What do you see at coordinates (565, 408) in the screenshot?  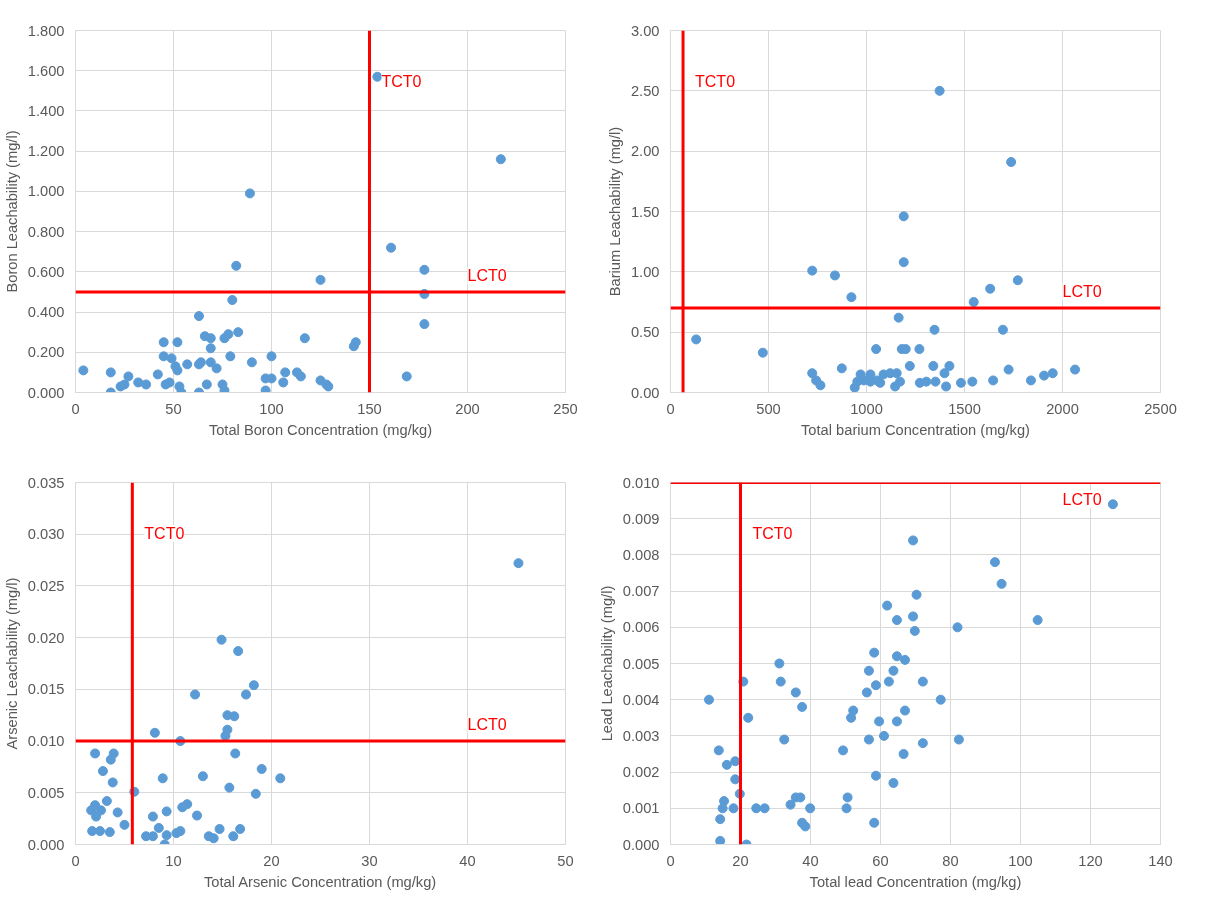 I see `x-tick-label: 250` at bounding box center [565, 408].